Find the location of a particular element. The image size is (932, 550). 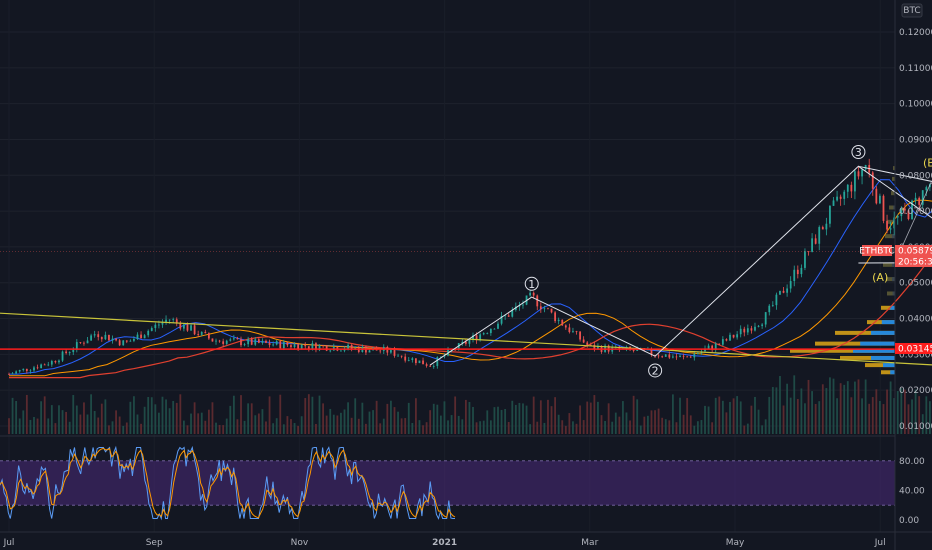

price-tick-label: 0.050000 is located at coordinates (915, 284).